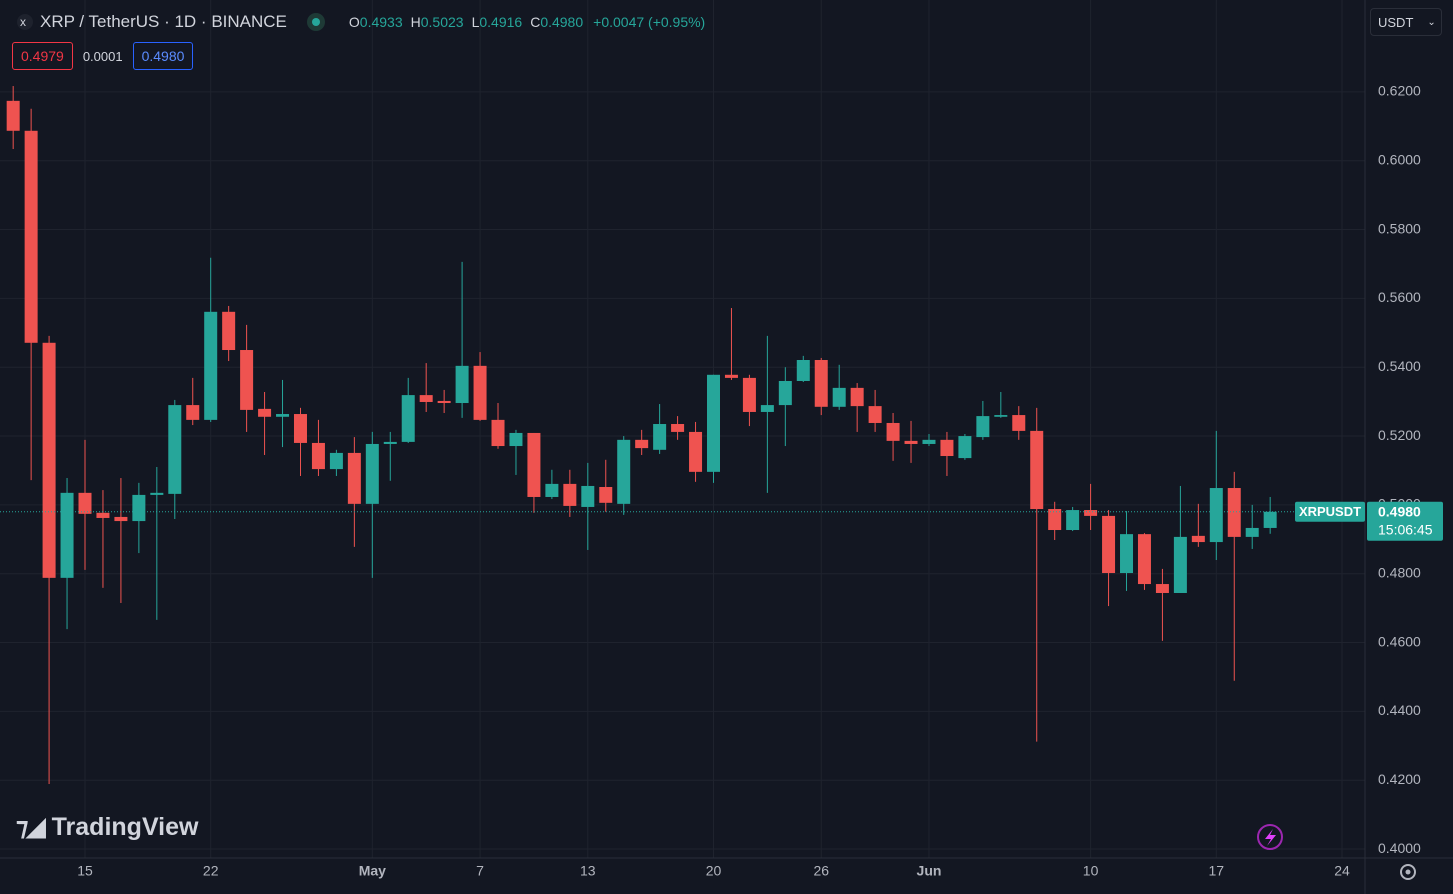 The image size is (1453, 894). I want to click on currency-select: USDT ⌄, so click(1406, 22).